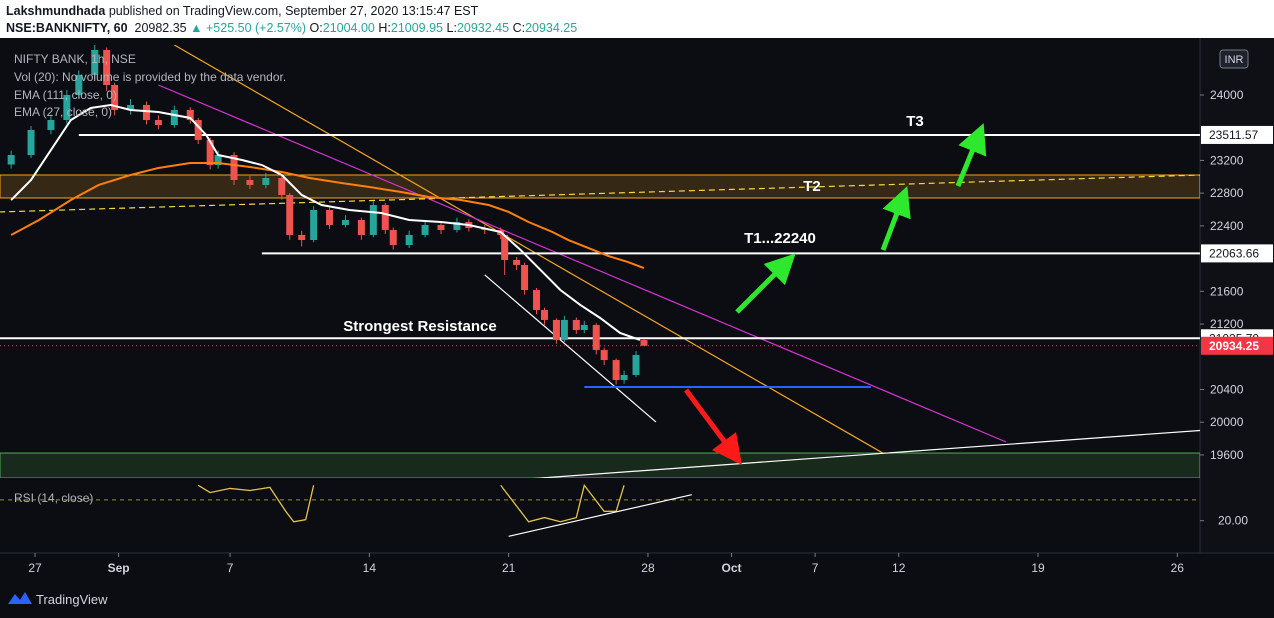 The image size is (1274, 618). I want to click on ohlc-value: 20932.45, so click(483, 28).